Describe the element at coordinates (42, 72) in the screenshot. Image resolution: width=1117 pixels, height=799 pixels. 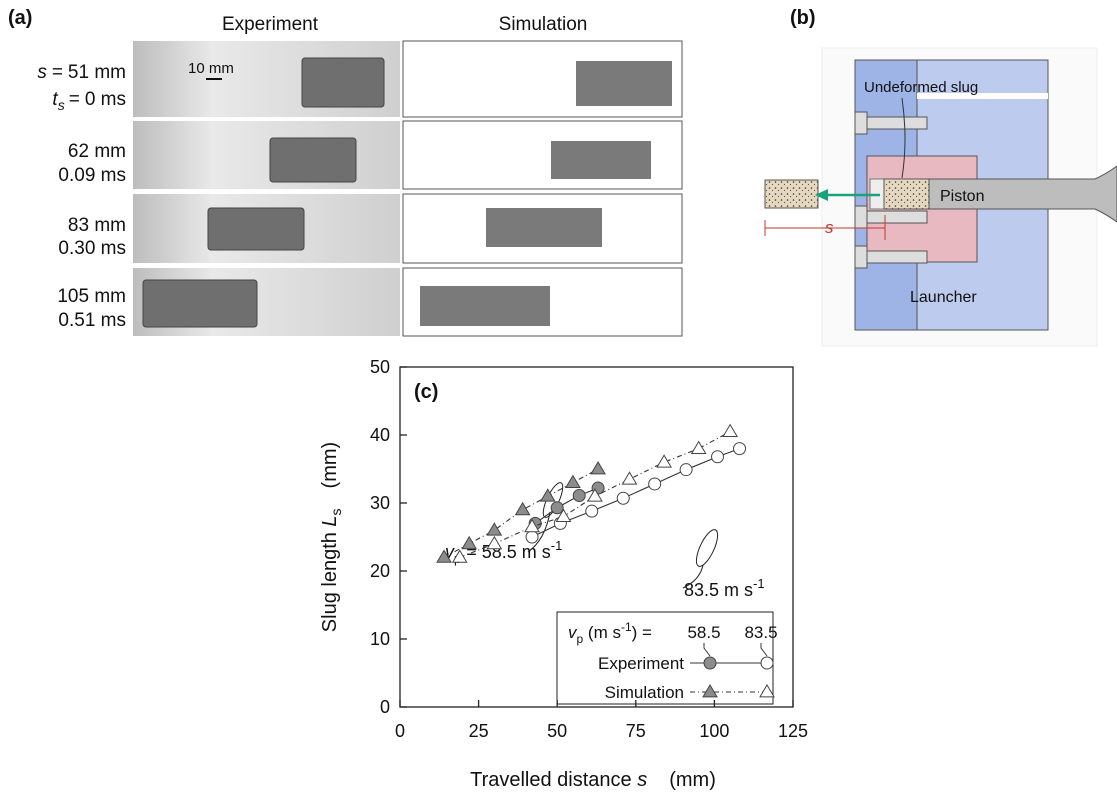
I see `symbol: s` at that location.